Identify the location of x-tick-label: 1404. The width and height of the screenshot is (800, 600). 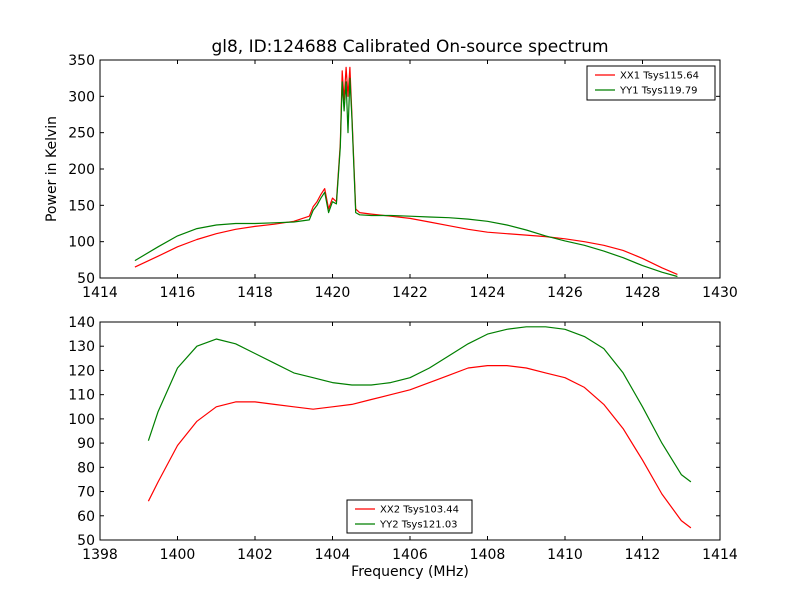
(333, 555).